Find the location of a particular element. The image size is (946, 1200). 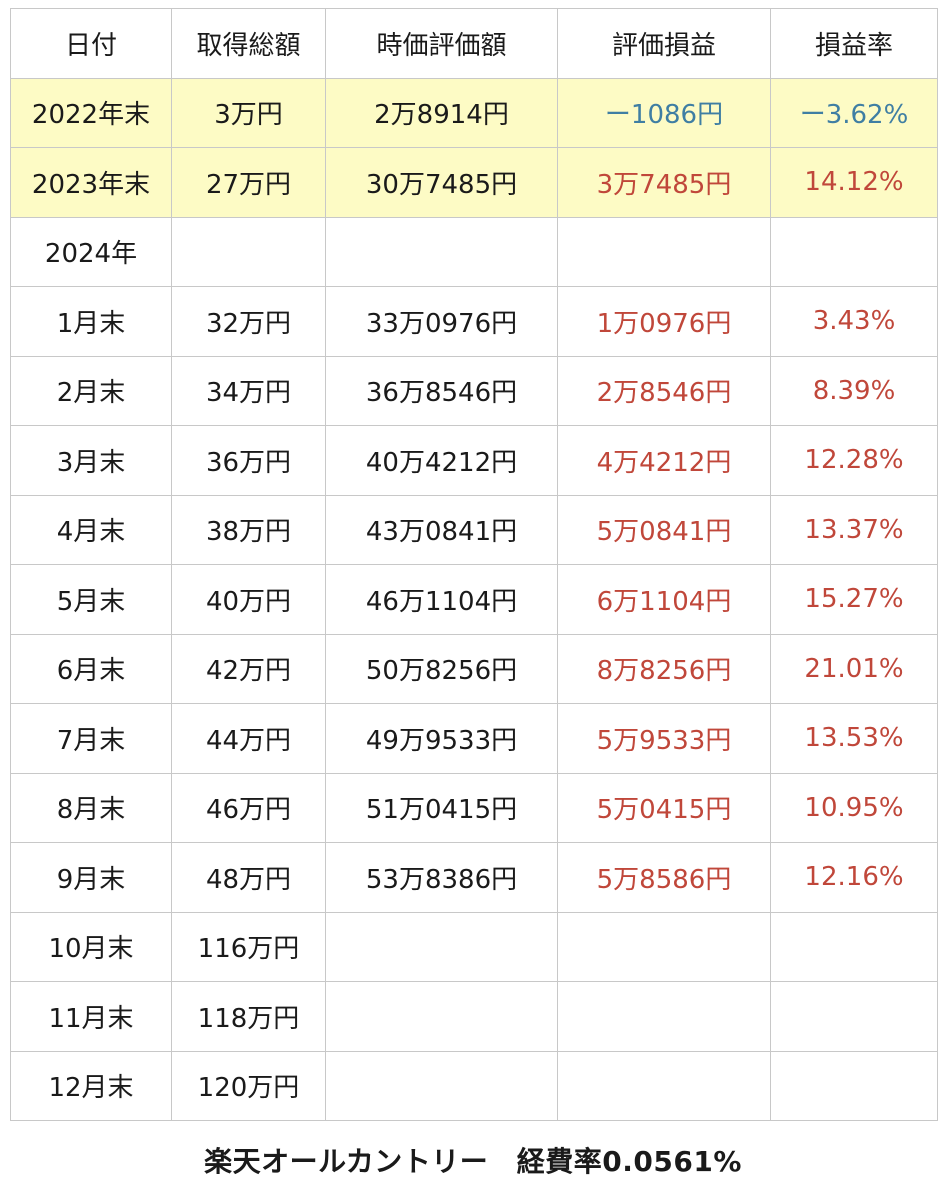

cell-date: 2023年末 is located at coordinates (91, 182).